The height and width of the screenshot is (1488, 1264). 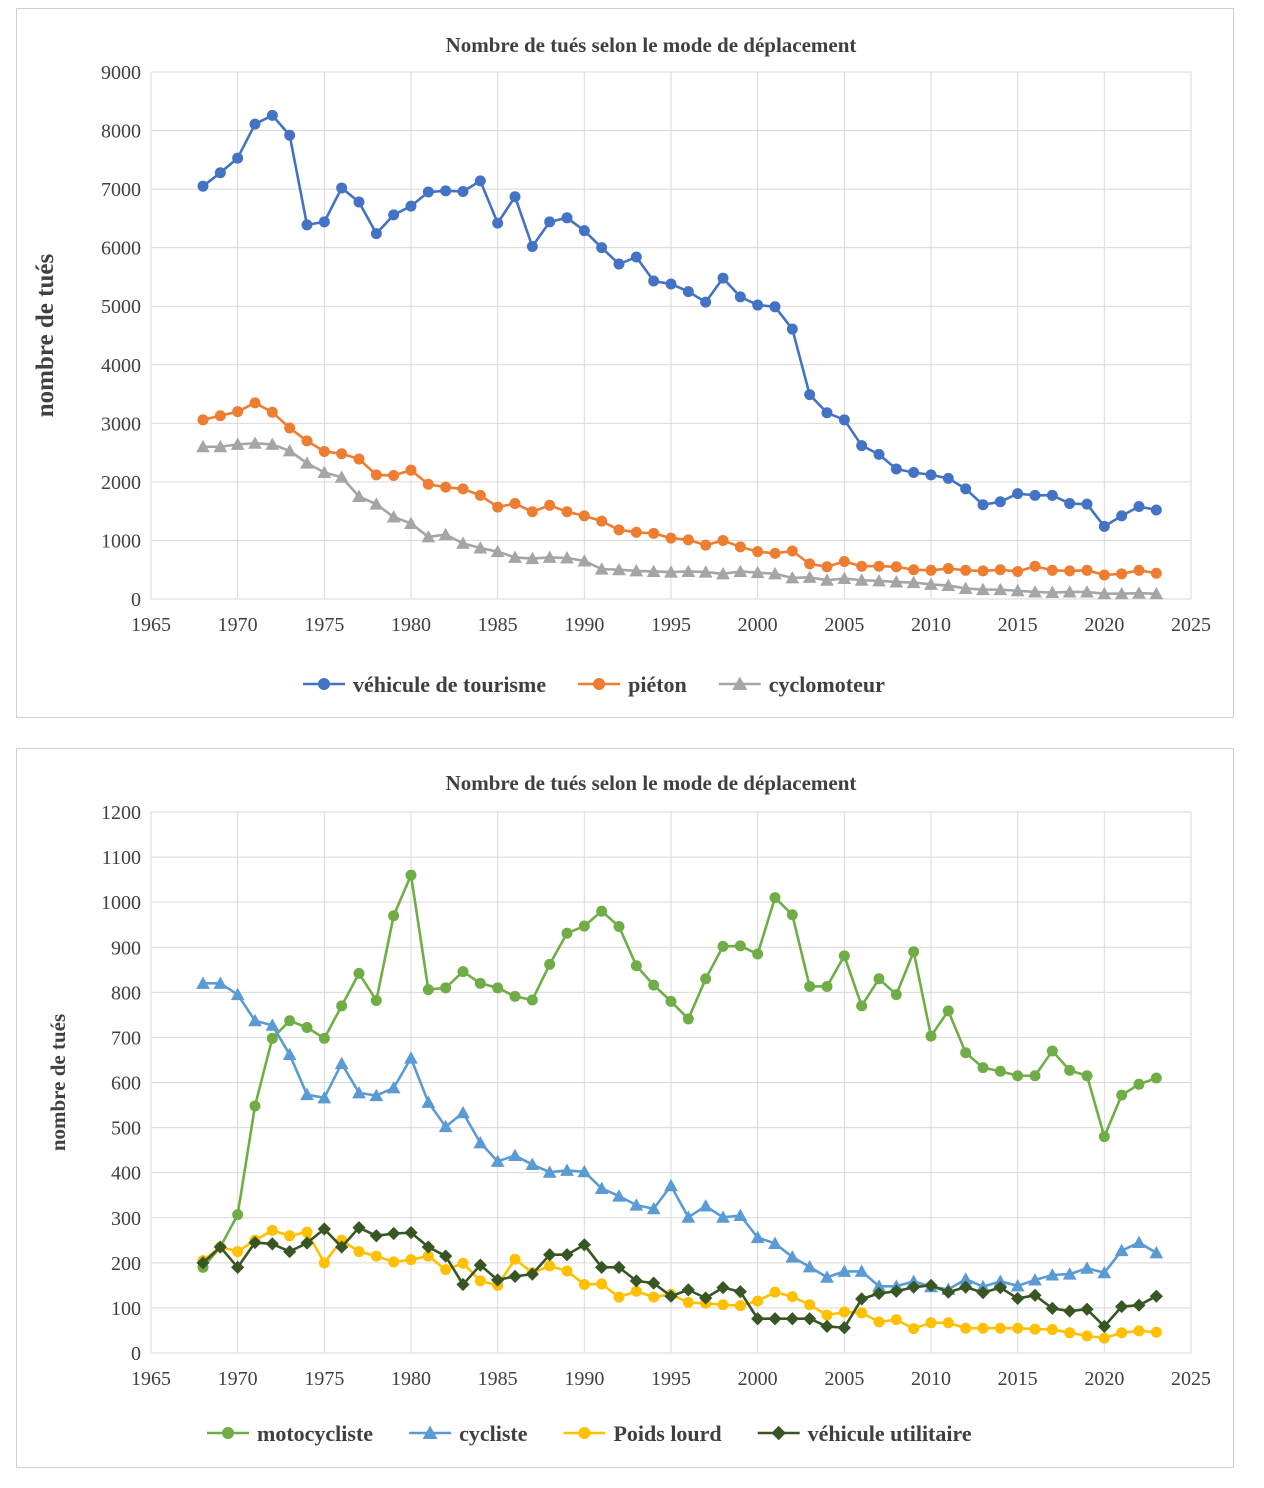 What do you see at coordinates (121, 483) in the screenshot?
I see `y-tick-label: 2000` at bounding box center [121, 483].